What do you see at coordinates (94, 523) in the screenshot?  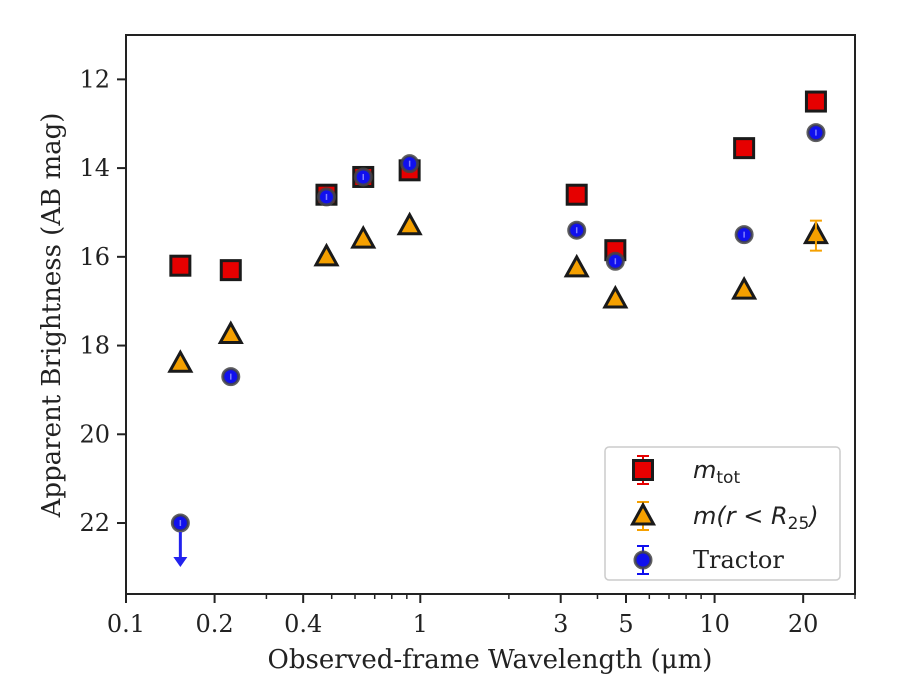 I see `y-tick-label: 22` at bounding box center [94, 523].